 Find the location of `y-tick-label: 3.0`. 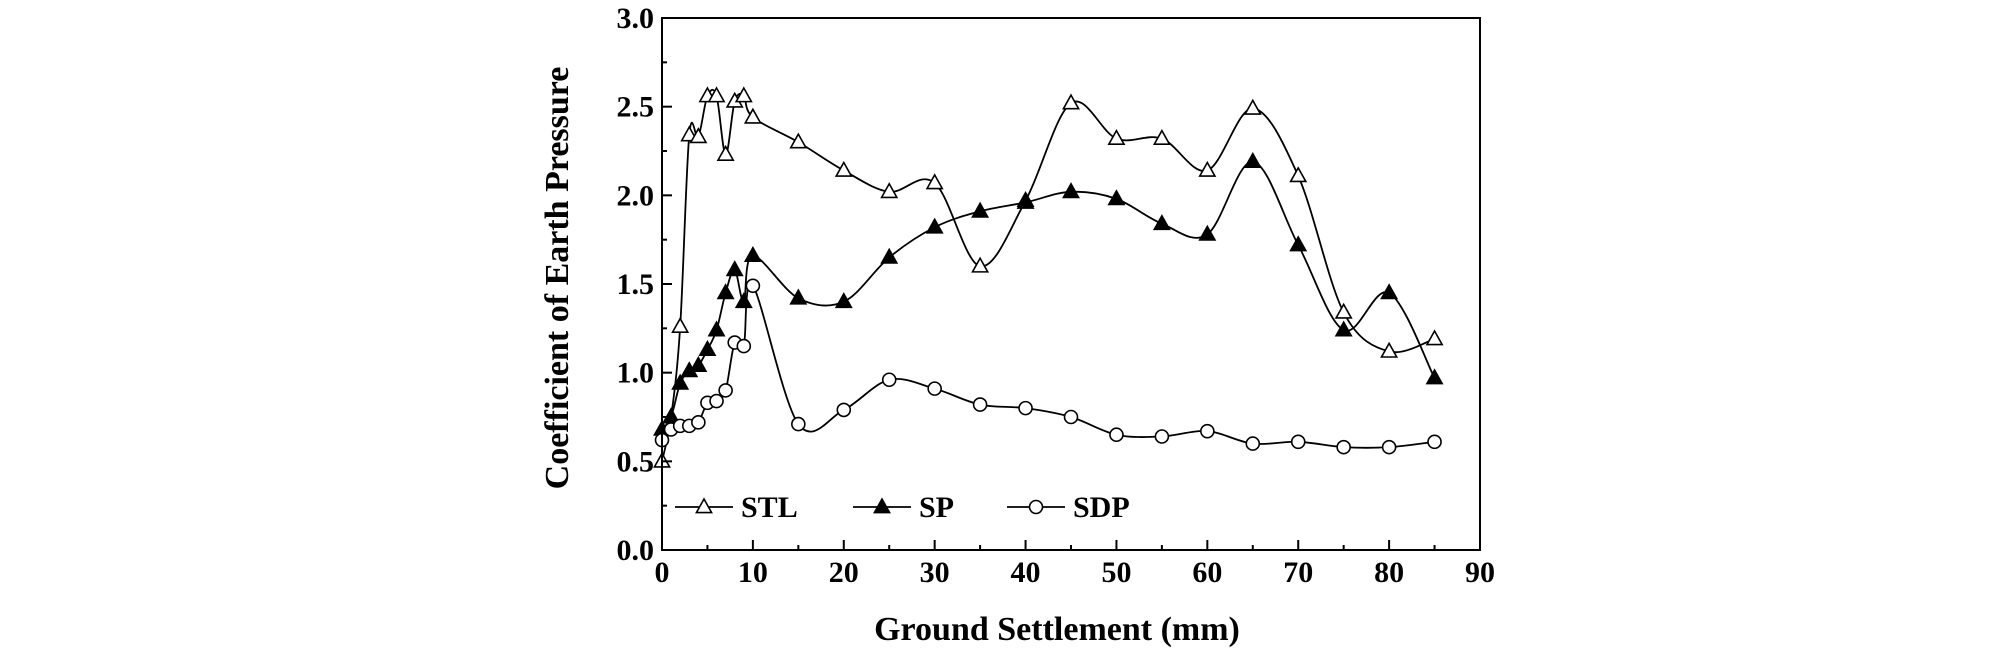

y-tick-label: 3.0 is located at coordinates (636, 18).